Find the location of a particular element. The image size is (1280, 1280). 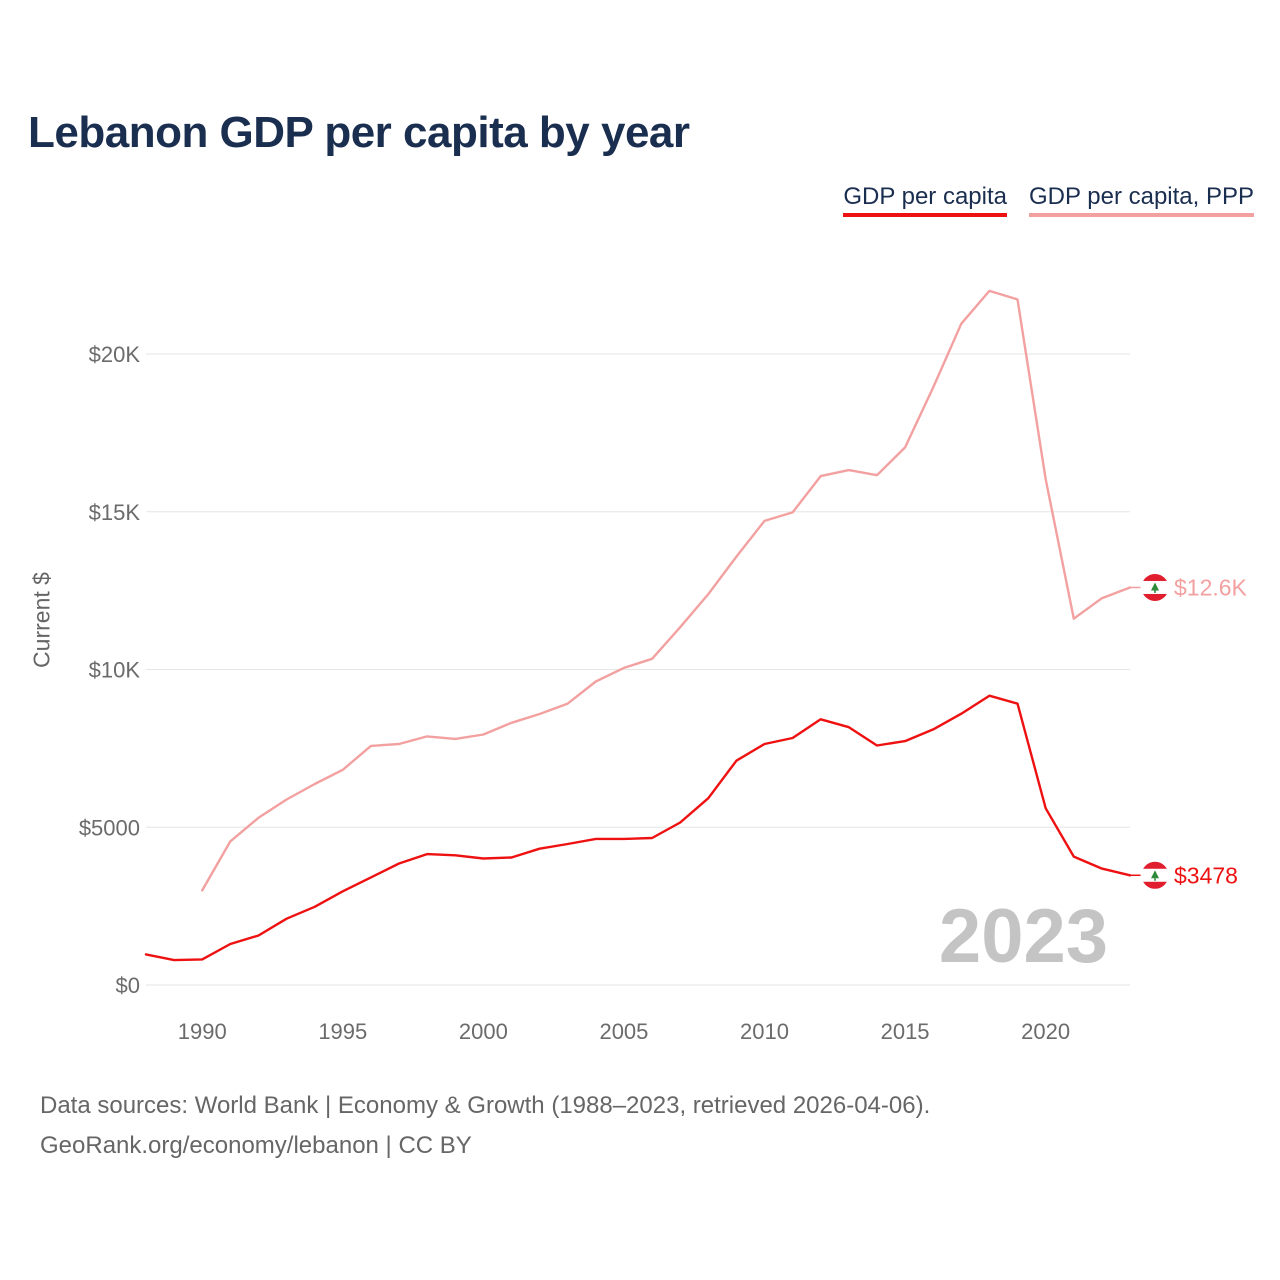

legend-item-gdp-per-capita: GDP per capita is located at coordinates (925, 200).